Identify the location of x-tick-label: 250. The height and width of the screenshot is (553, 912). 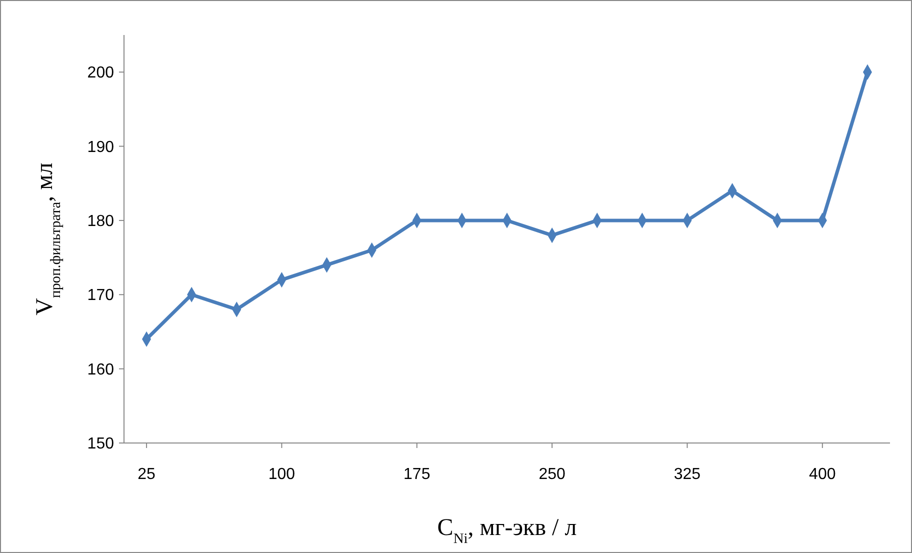
(552, 474).